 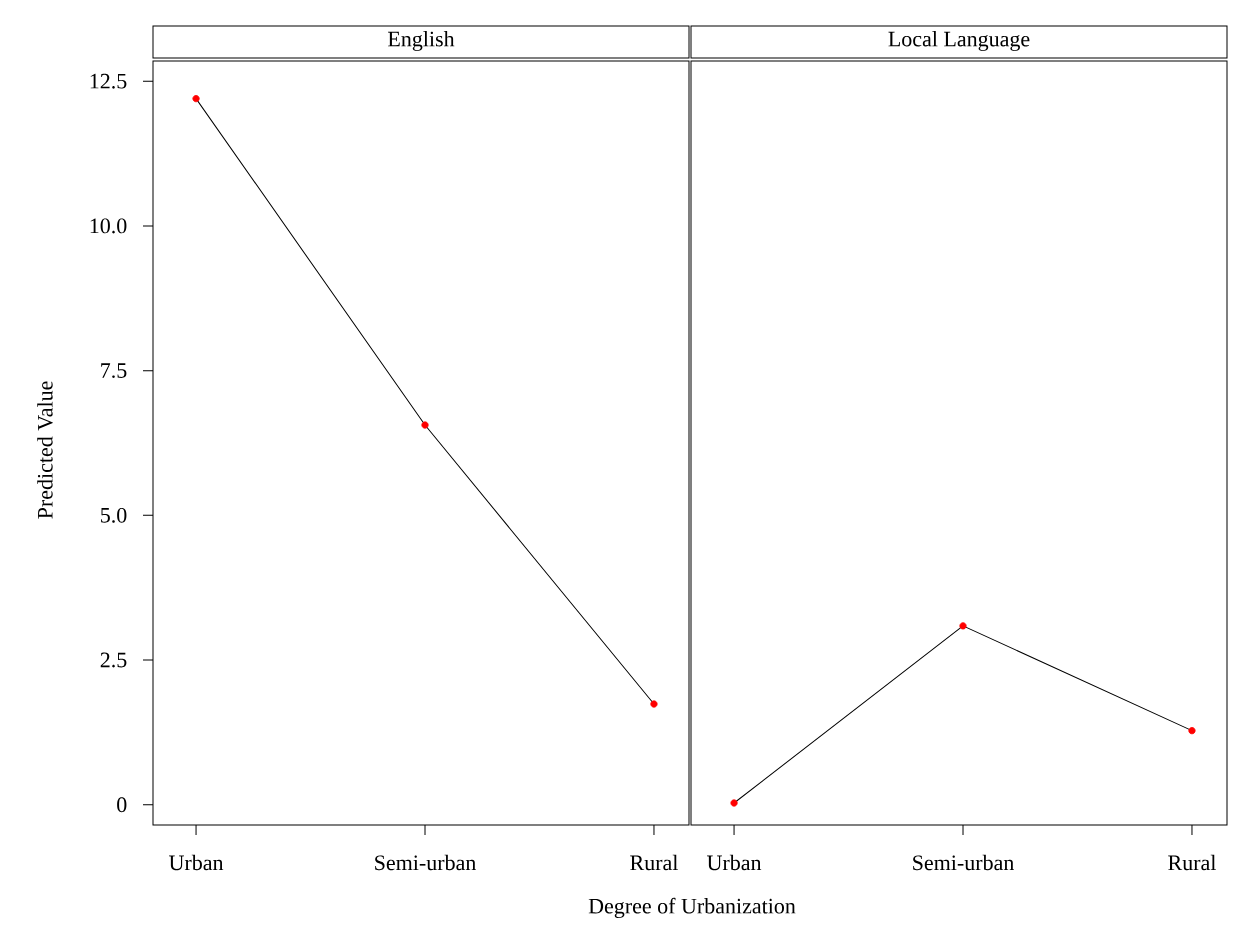 I want to click on y-tick-label: 0, so click(x=122, y=805).